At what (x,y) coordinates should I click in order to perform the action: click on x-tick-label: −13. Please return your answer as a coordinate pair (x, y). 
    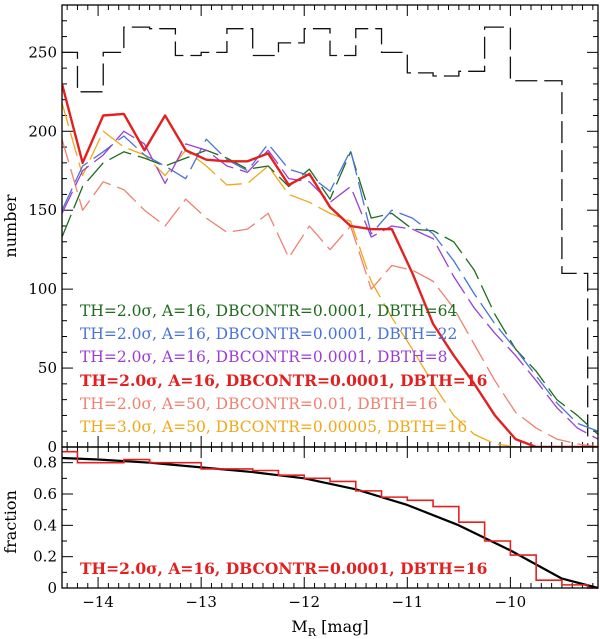
    Looking at the image, I should click on (201, 602).